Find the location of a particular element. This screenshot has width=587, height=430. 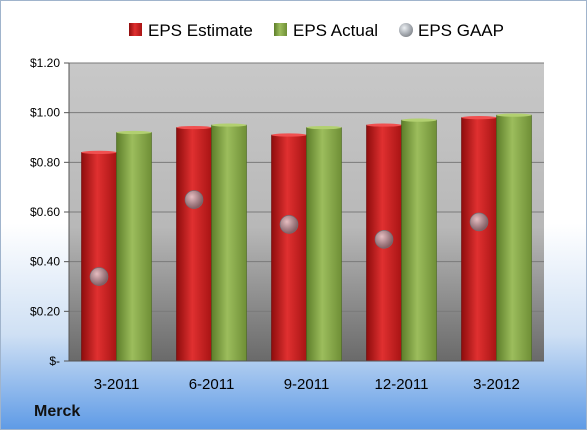

legend-label: EPS Actual is located at coordinates (335, 30).